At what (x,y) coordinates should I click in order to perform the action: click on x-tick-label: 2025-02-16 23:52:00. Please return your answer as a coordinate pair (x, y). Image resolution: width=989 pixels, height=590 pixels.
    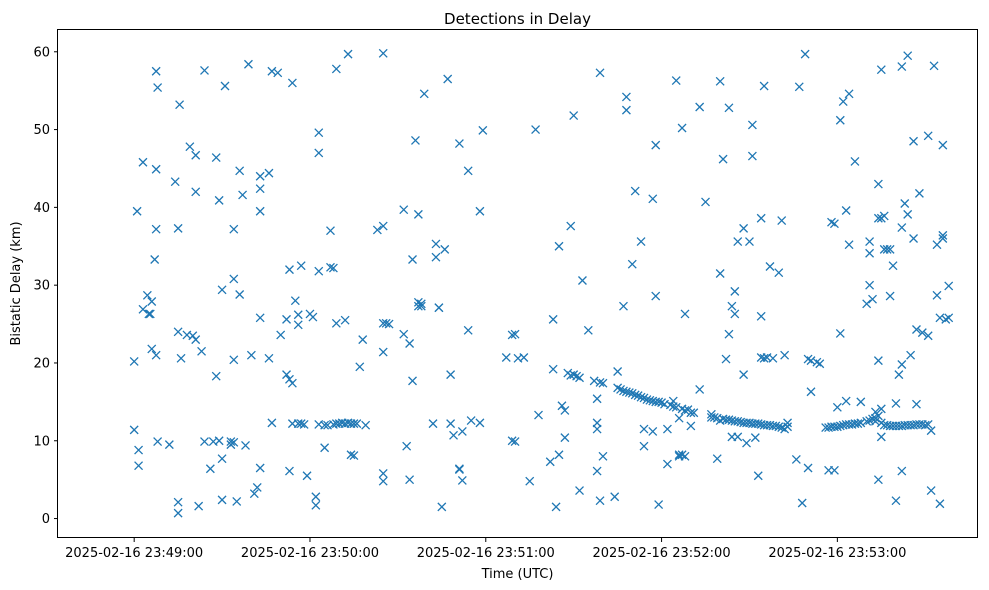
    Looking at the image, I should click on (662, 553).